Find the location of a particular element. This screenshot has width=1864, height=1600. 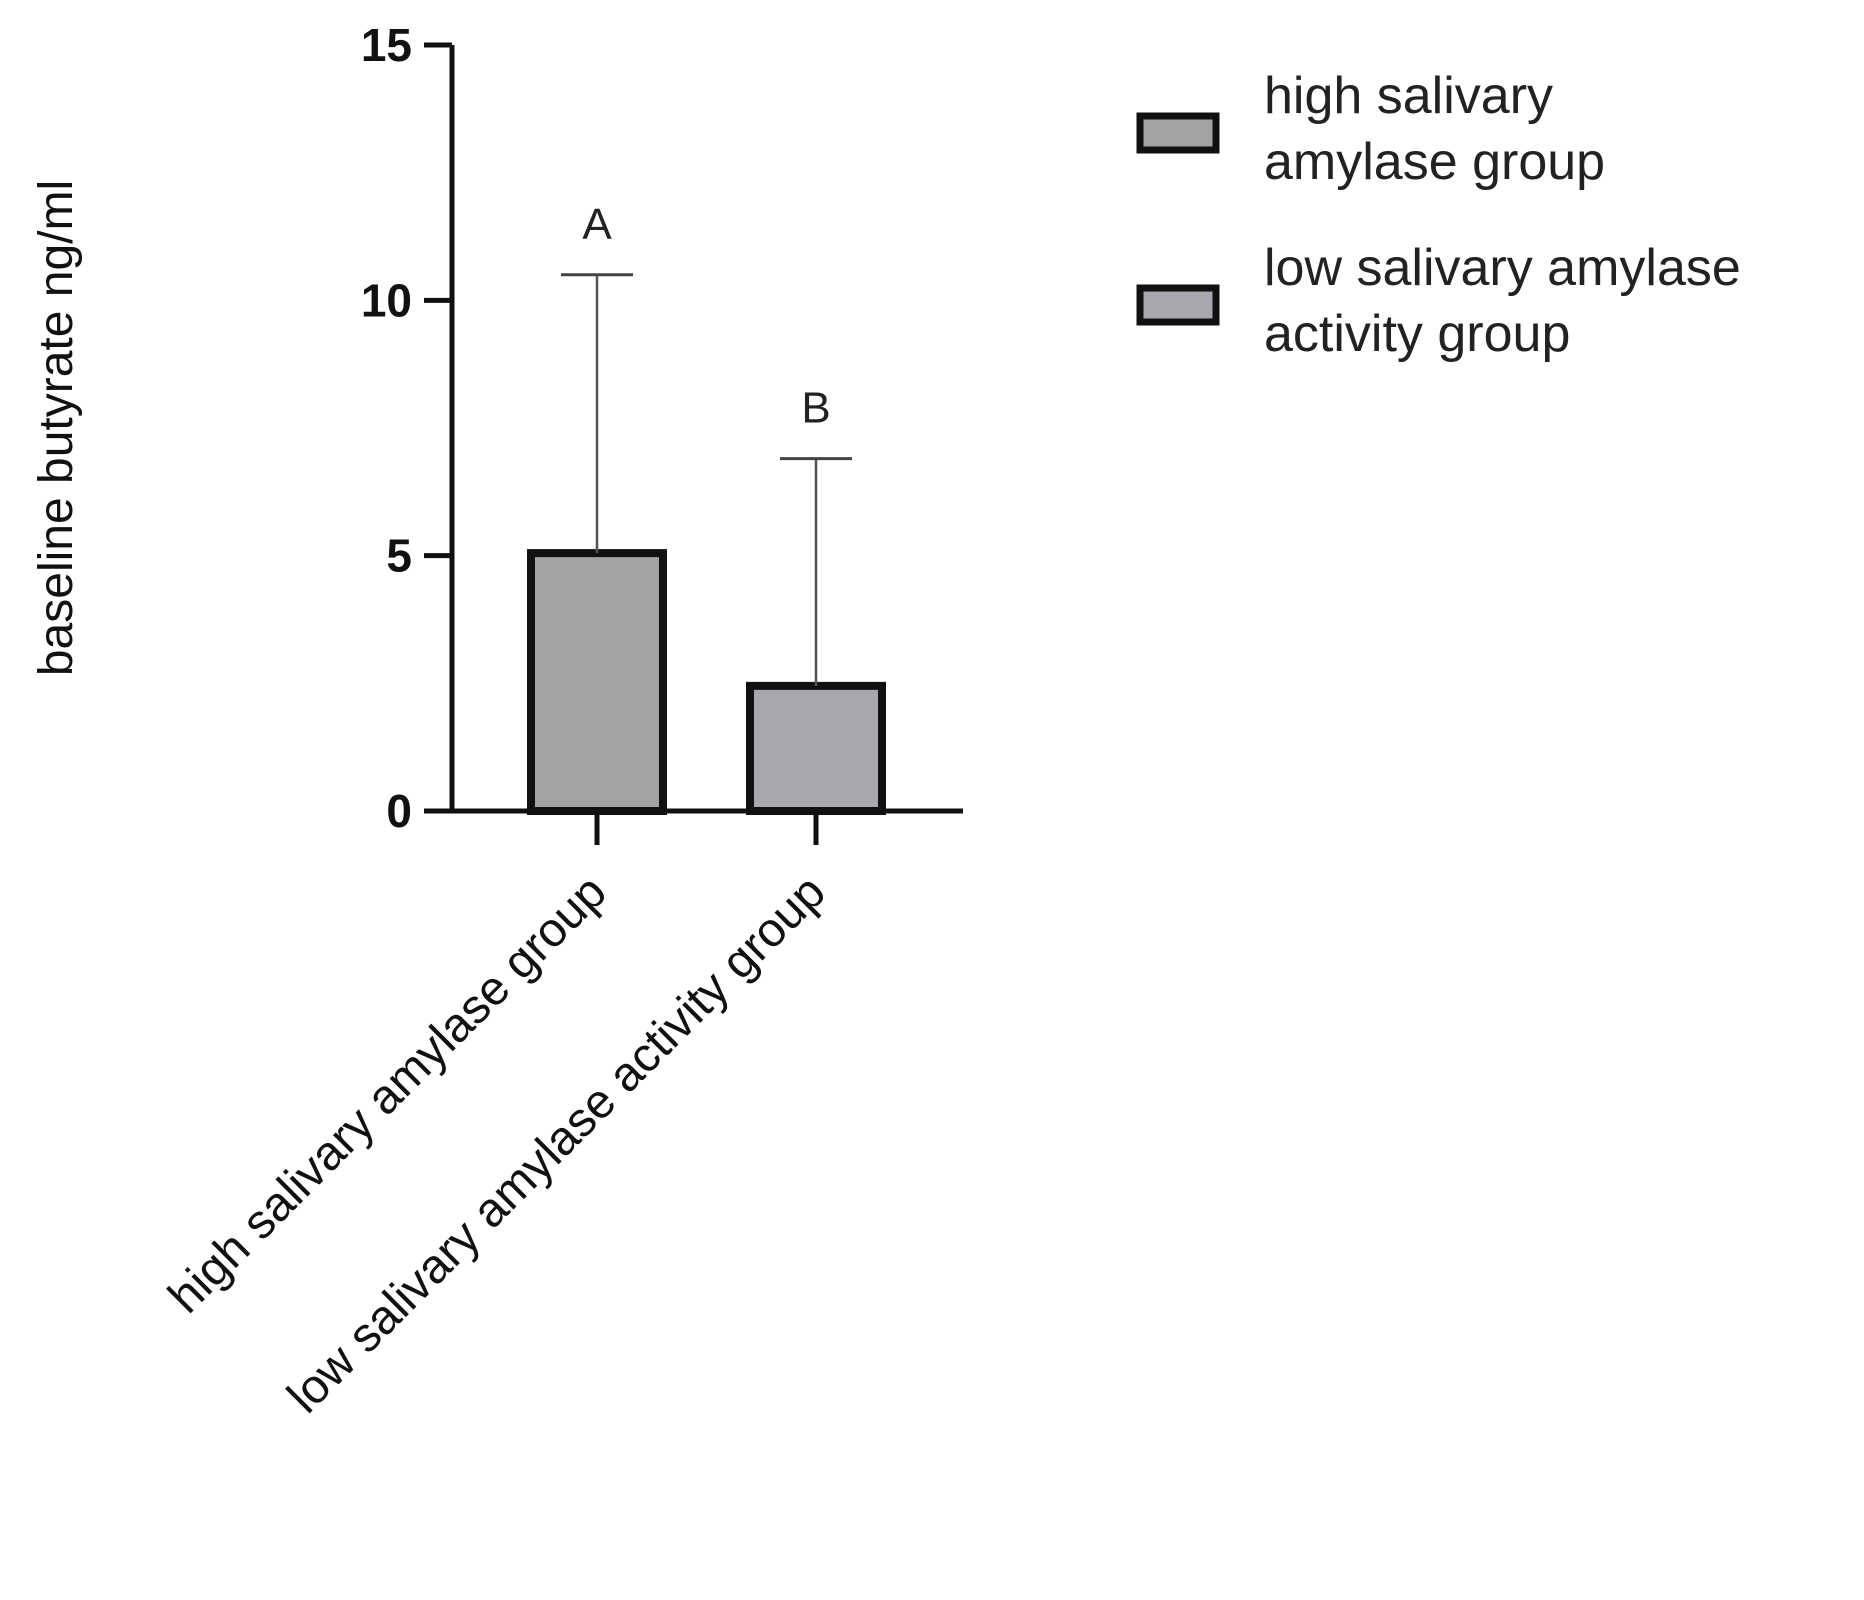

y-tick-label: 0 is located at coordinates (399, 811).